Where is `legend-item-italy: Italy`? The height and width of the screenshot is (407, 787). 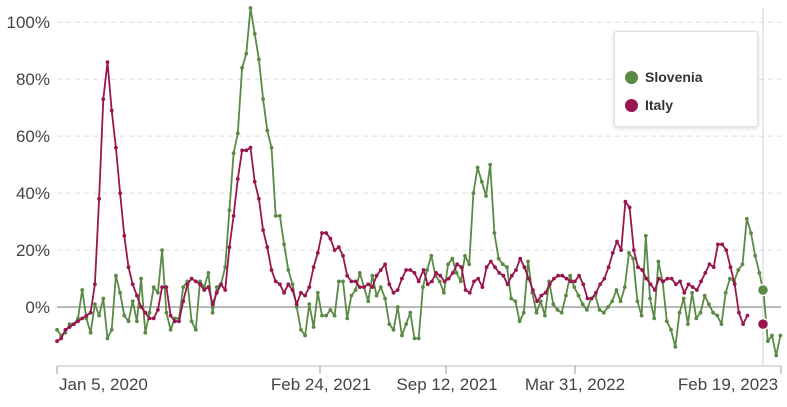
legend-item-italy: Italy is located at coordinates (649, 105).